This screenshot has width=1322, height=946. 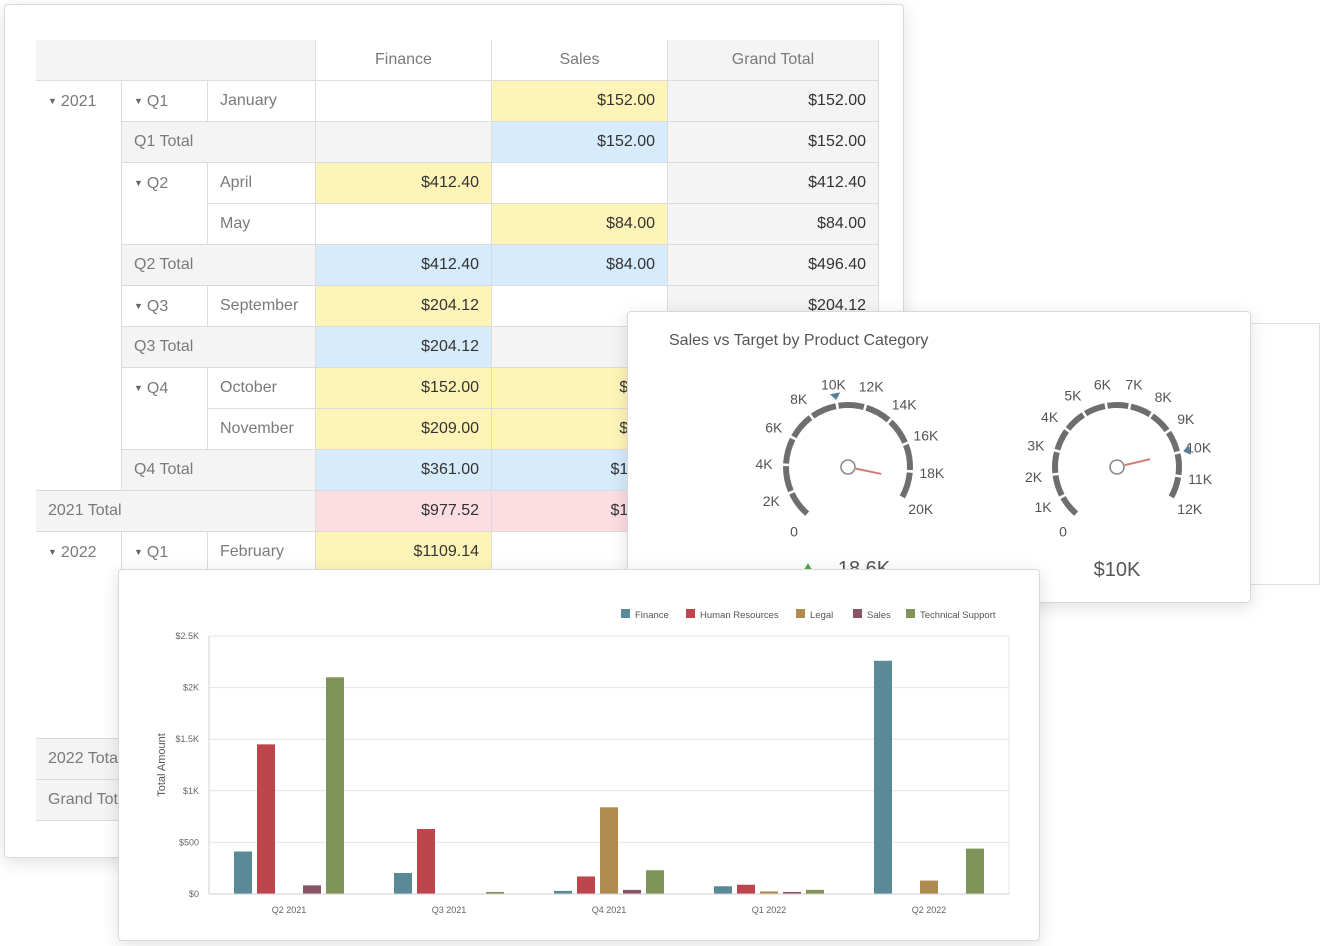 What do you see at coordinates (932, 473) in the screenshot?
I see `gauge1-tick-label: 18K` at bounding box center [932, 473].